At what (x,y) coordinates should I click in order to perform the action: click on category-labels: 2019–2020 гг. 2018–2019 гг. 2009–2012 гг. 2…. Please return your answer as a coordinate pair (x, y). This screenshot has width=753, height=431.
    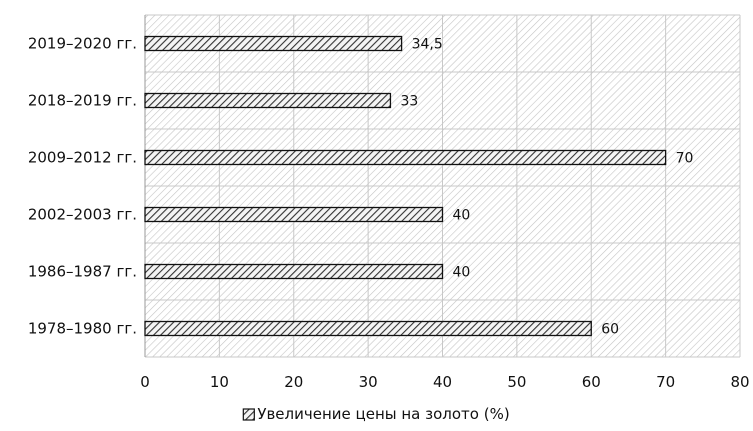
    Looking at the image, I should click on (82, 186).